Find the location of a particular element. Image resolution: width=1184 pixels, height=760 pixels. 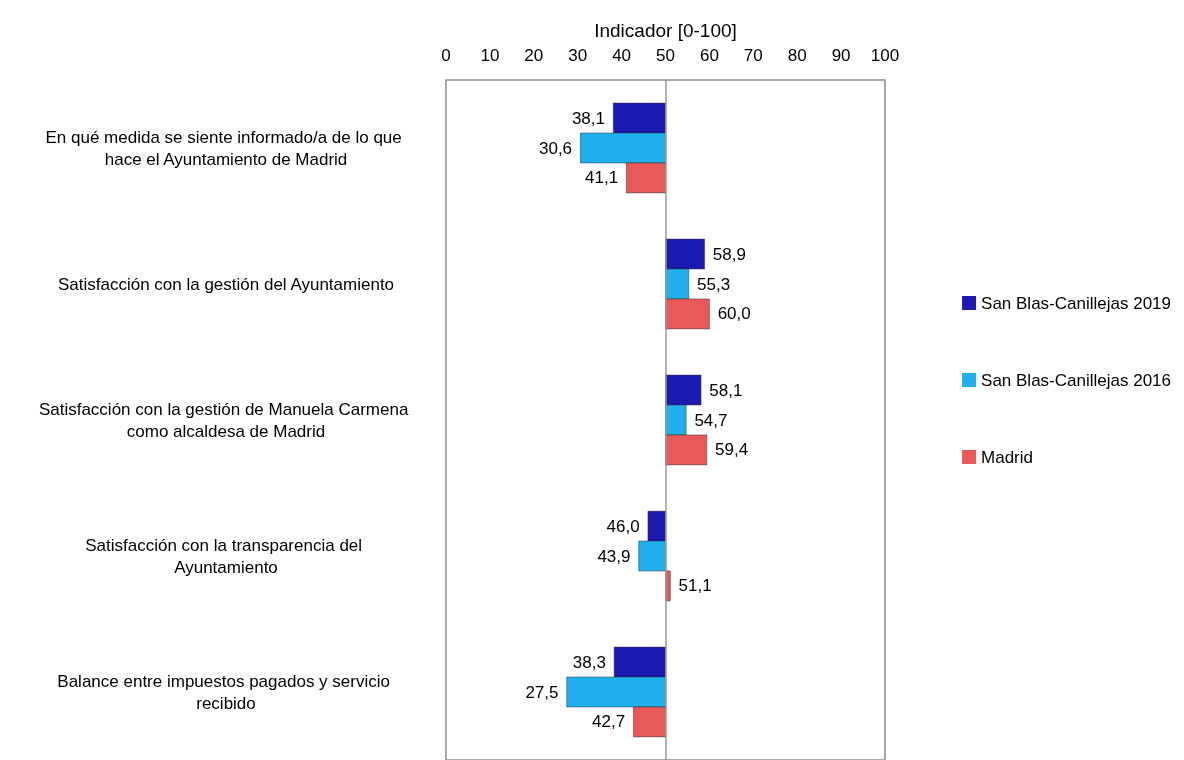

legend-label: Madrid is located at coordinates (1007, 457).